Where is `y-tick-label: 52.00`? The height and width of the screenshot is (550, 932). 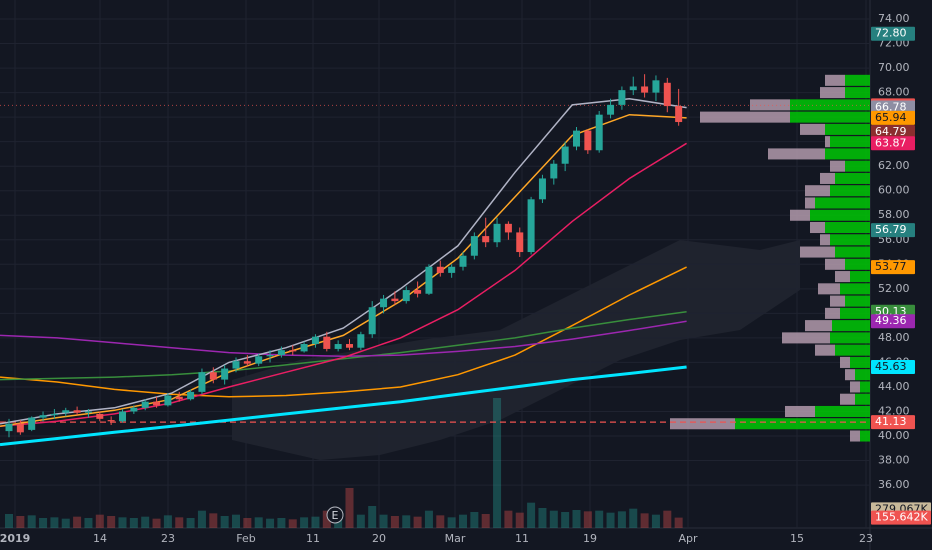 y-tick-label: 52.00 is located at coordinates (894, 288).